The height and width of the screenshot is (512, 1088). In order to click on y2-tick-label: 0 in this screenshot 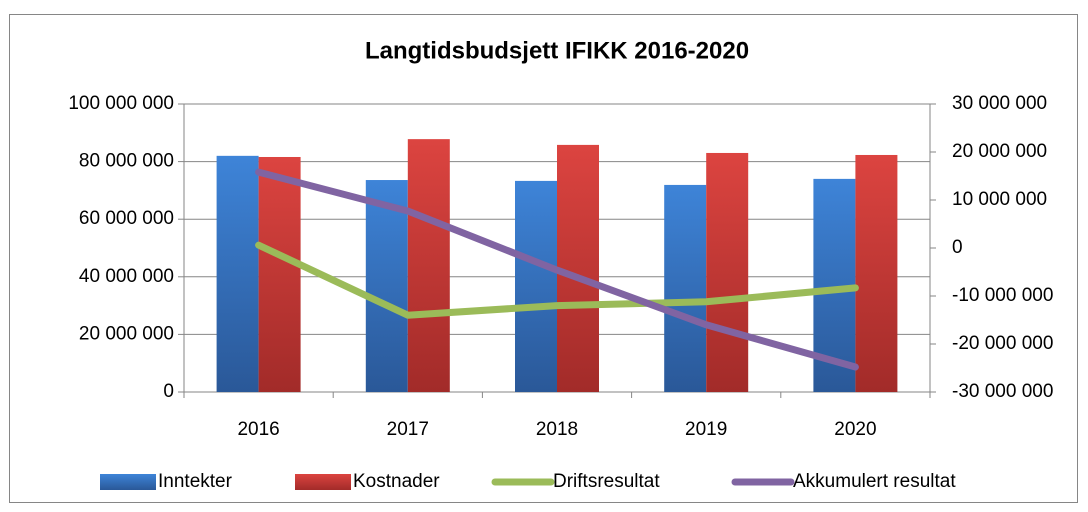, I will do `click(957, 247)`.